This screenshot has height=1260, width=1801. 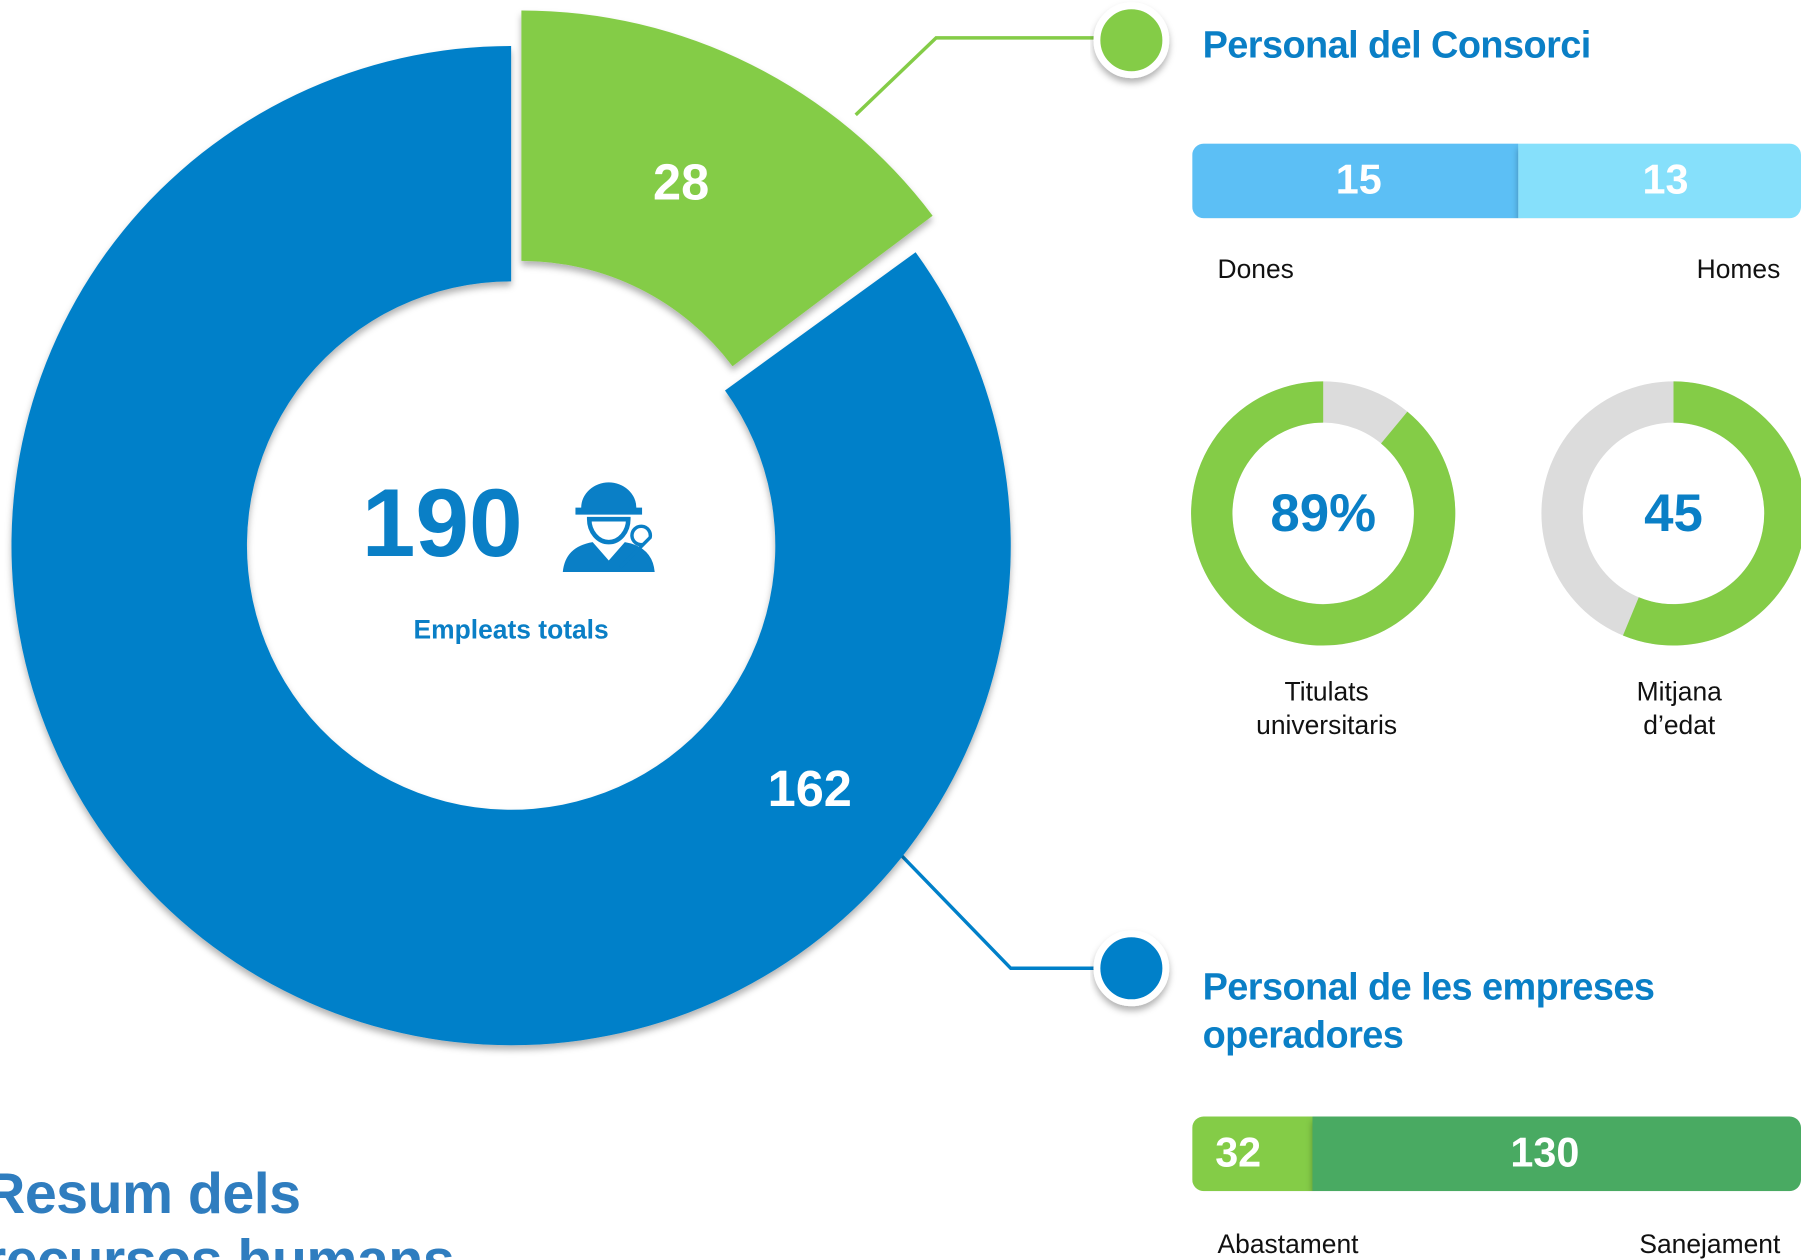 What do you see at coordinates (511, 630) in the screenshot?
I see `total-label: Empleats totals` at bounding box center [511, 630].